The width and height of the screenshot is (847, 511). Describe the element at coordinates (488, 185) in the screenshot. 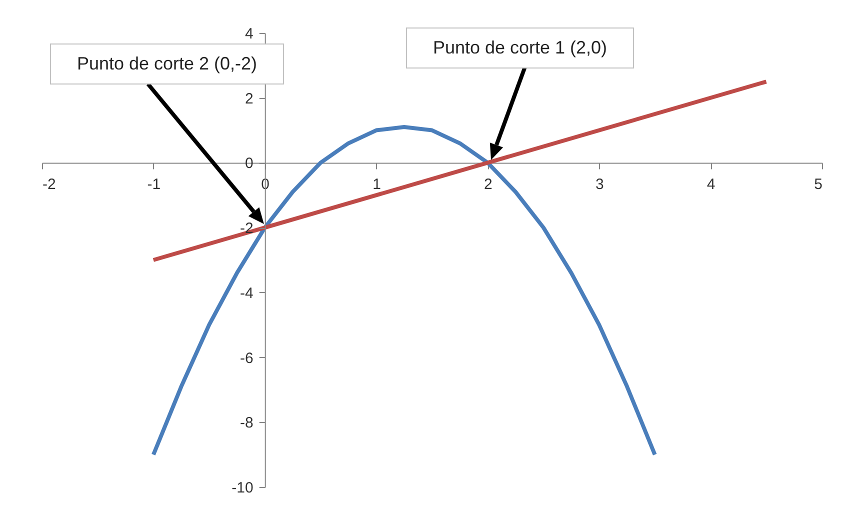

I see `x-tick-label: 2` at that location.